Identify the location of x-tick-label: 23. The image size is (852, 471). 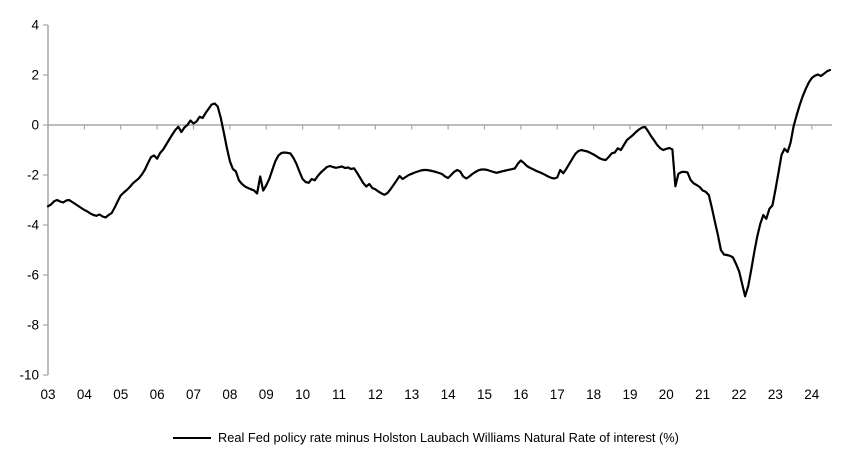
(775, 394).